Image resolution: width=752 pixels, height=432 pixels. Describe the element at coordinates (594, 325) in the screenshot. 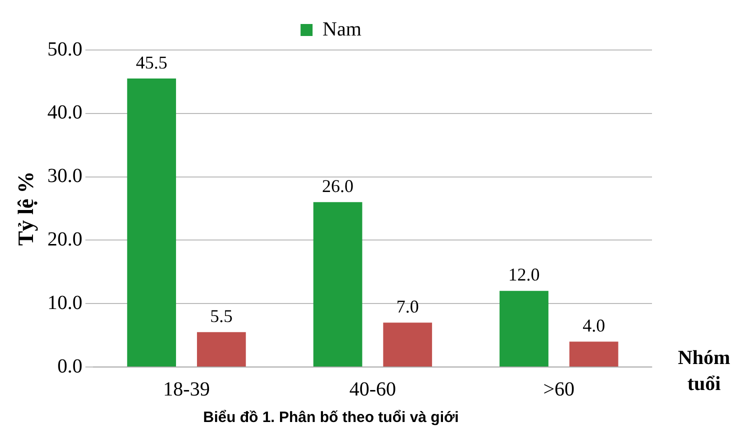

I see `data-label: 4.0` at that location.